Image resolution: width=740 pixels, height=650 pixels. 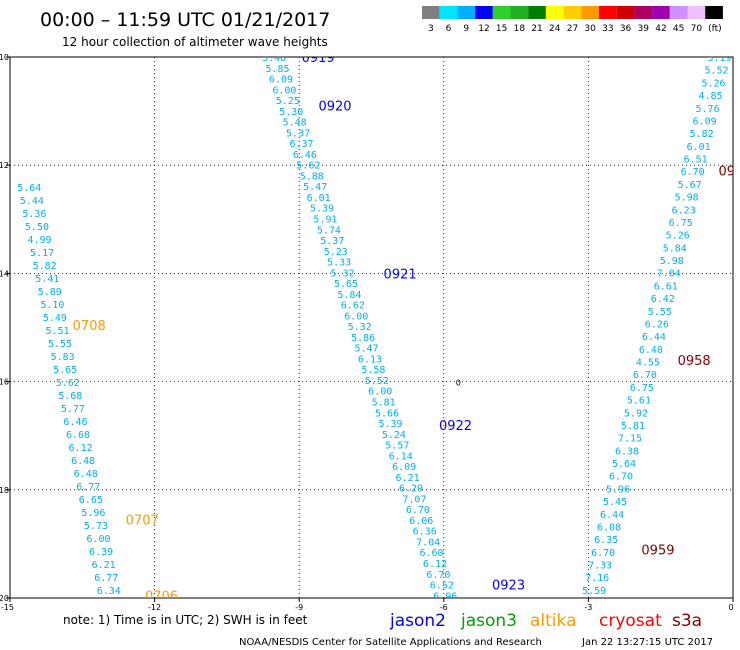 What do you see at coordinates (274, 58) in the screenshot?
I see `wave-height-value: 5.48` at bounding box center [274, 58].